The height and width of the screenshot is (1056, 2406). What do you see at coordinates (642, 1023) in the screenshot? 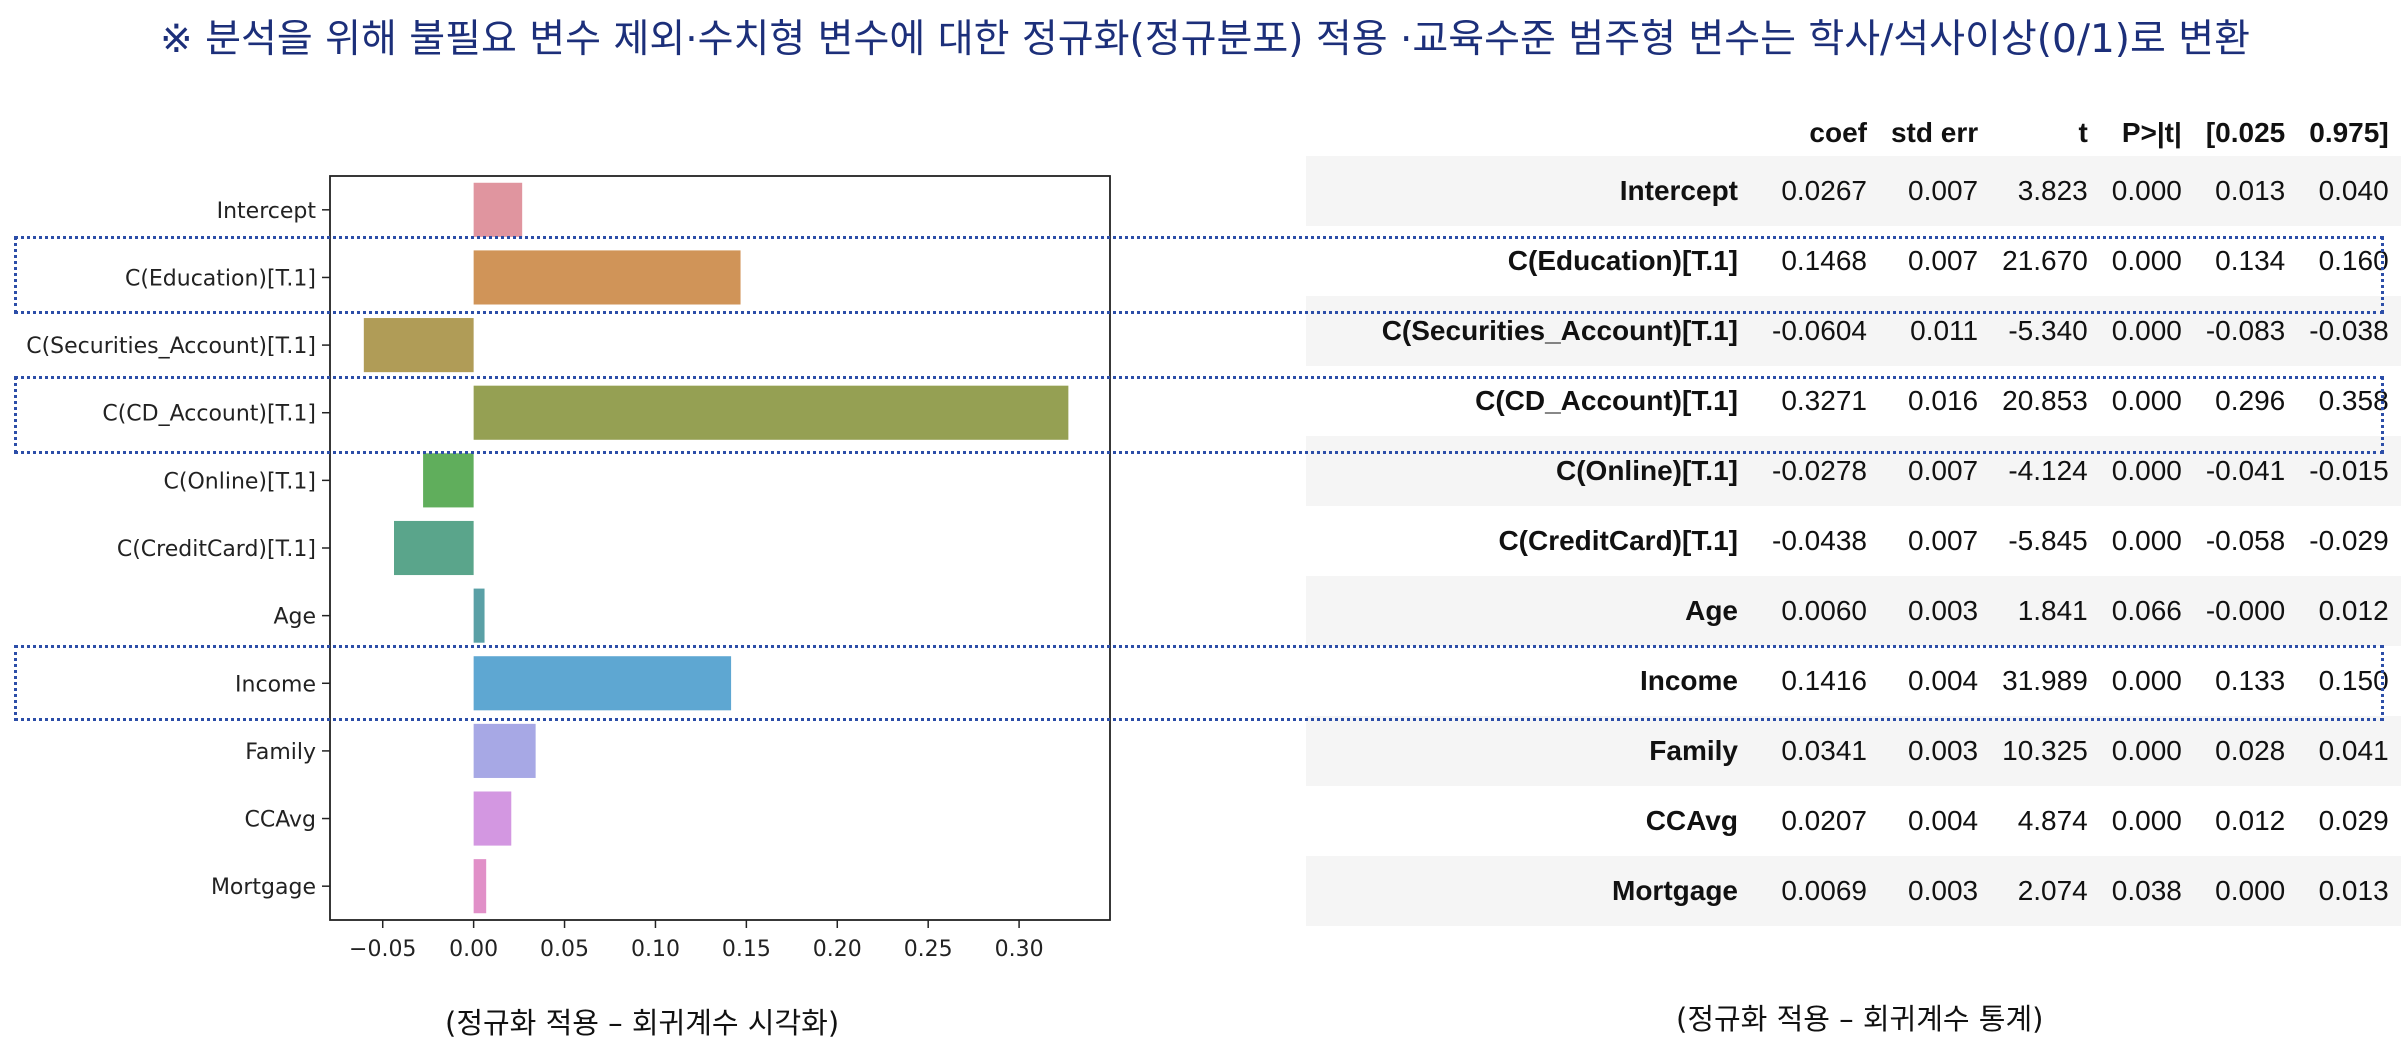
I see `chart-caption: (정규화 적용 – 회귀계수 시각화)` at bounding box center [642, 1023].